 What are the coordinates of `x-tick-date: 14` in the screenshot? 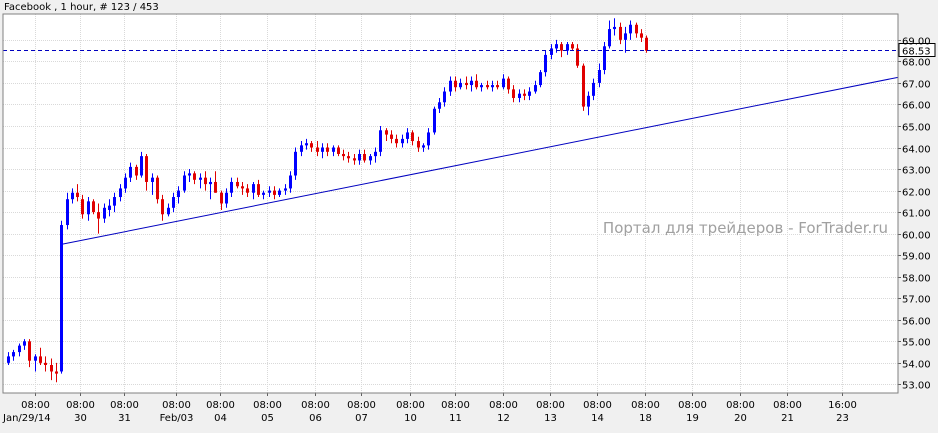 It's located at (597, 418).